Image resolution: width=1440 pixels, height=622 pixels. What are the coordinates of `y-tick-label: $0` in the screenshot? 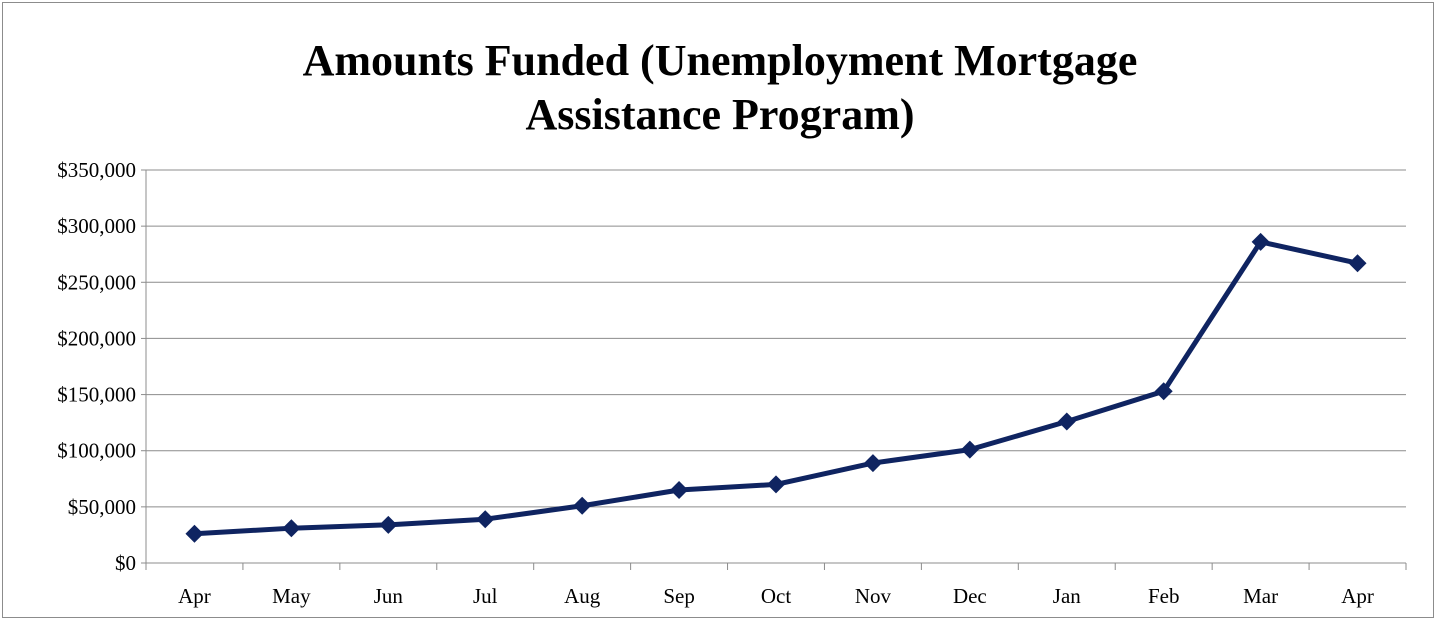 It's located at (125, 563).